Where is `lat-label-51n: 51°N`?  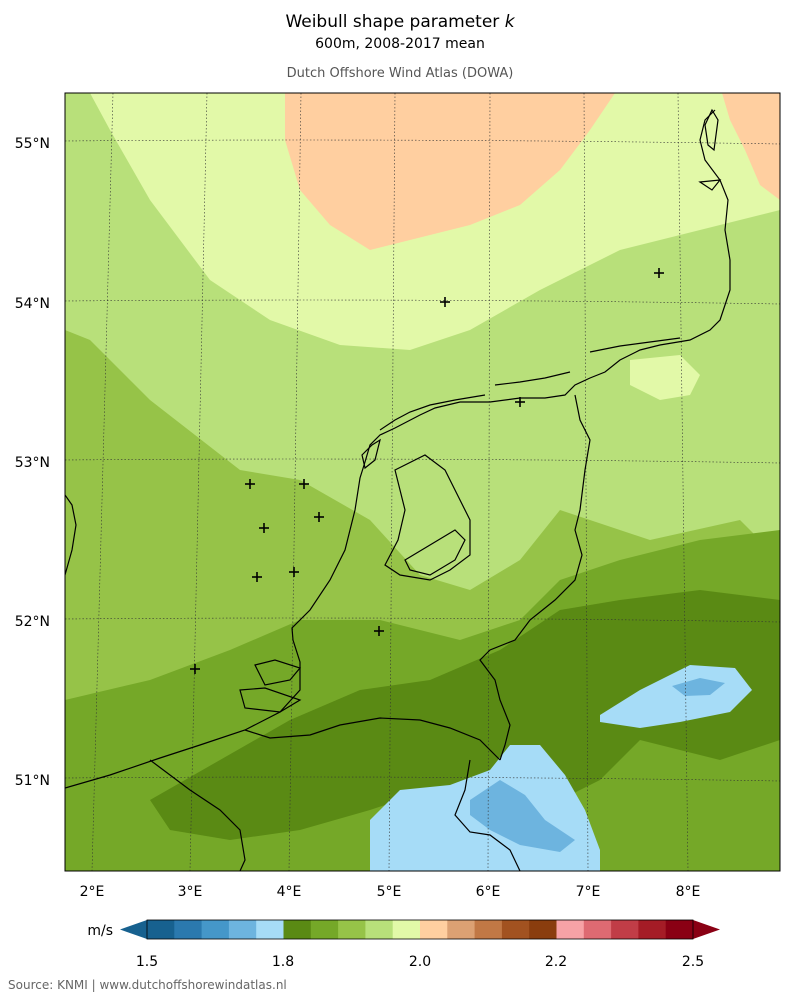 lat-label-51n: 51°N is located at coordinates (32, 781).